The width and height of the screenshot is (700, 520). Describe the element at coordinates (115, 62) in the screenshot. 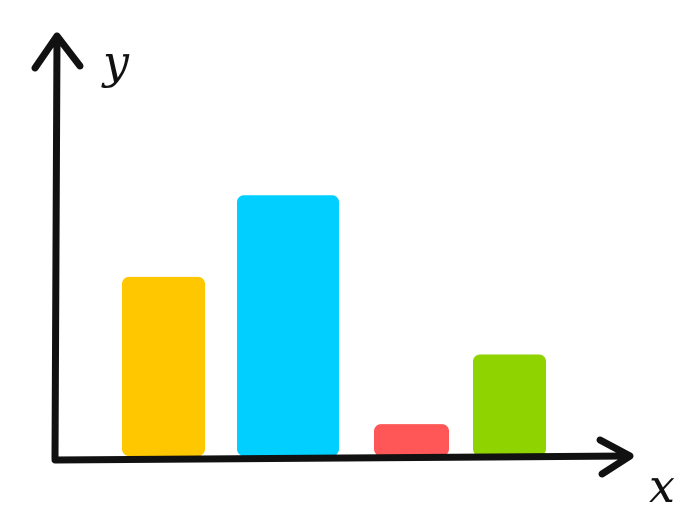

I see `y-axis-label: y` at that location.